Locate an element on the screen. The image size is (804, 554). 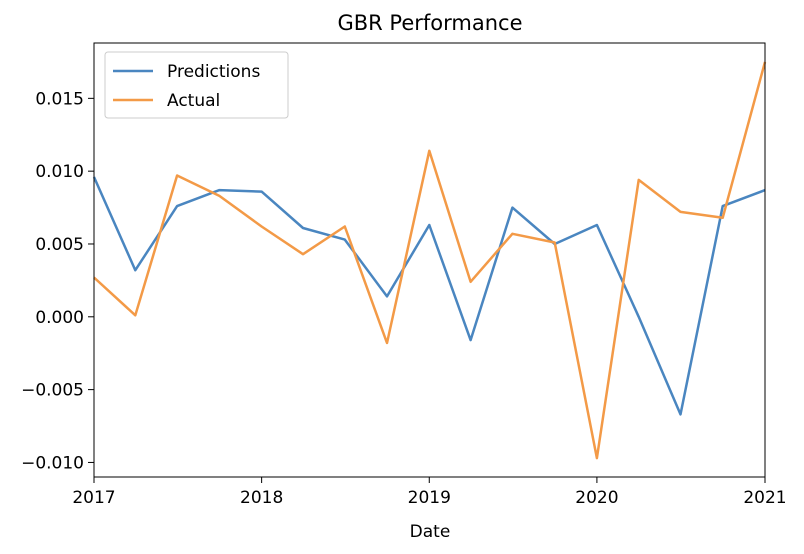
x-tick-label-2021: 2021 is located at coordinates (764, 498).